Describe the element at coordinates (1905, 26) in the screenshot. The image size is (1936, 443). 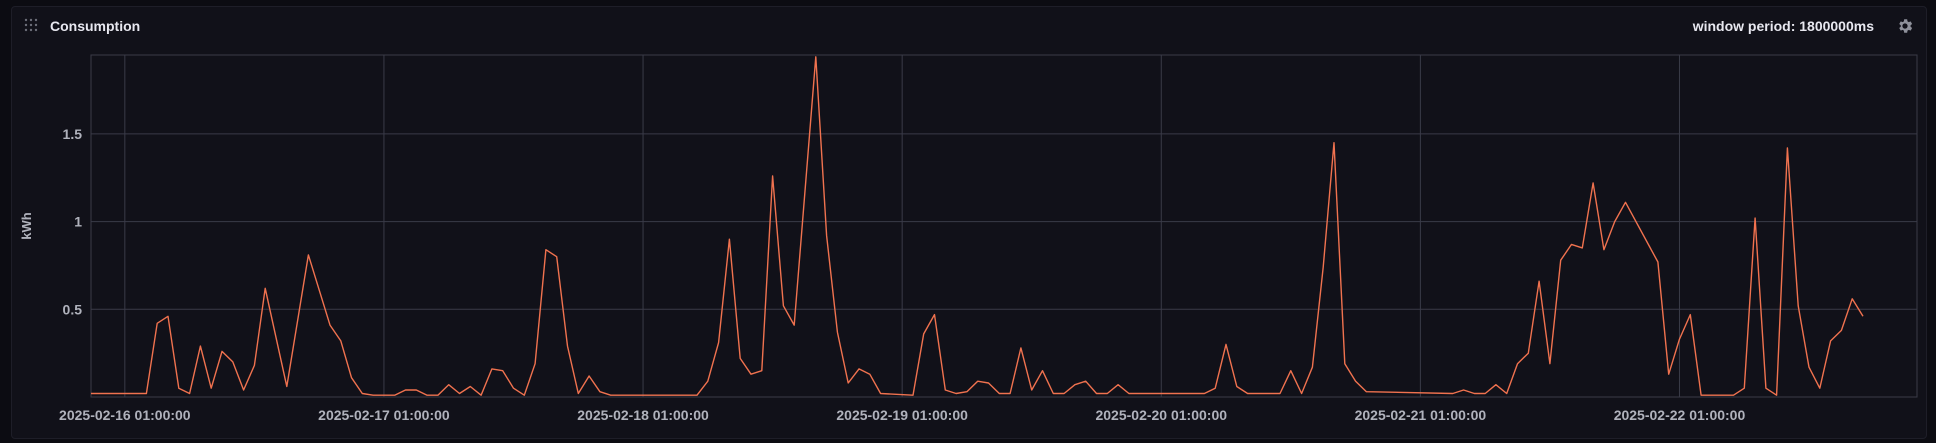
I see `gear-icon` at that location.